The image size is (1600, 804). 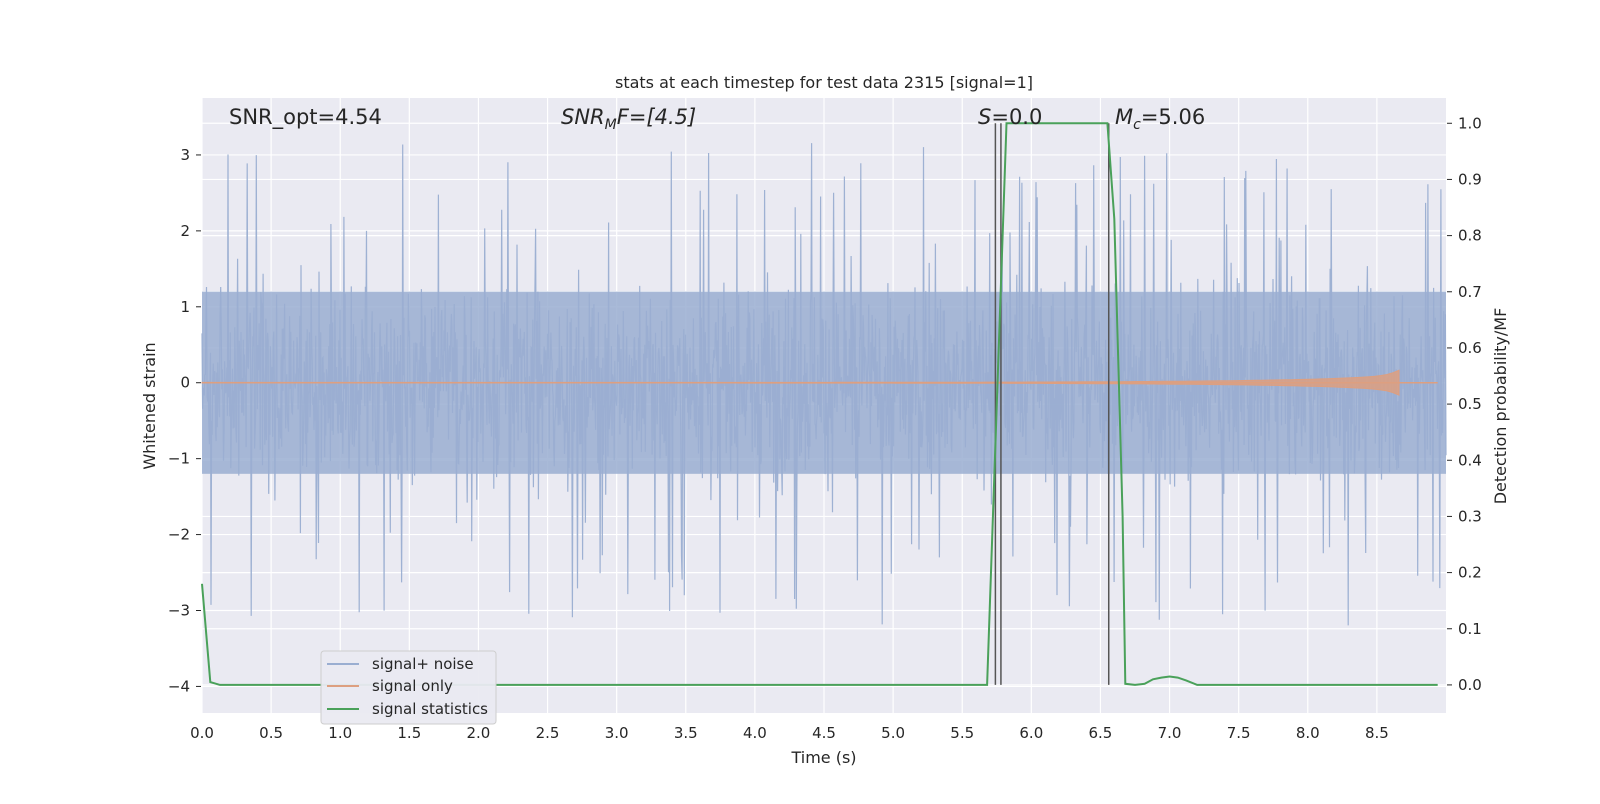 What do you see at coordinates (583, 117) in the screenshot?
I see `snr-mf-main: SNR` at bounding box center [583, 117].